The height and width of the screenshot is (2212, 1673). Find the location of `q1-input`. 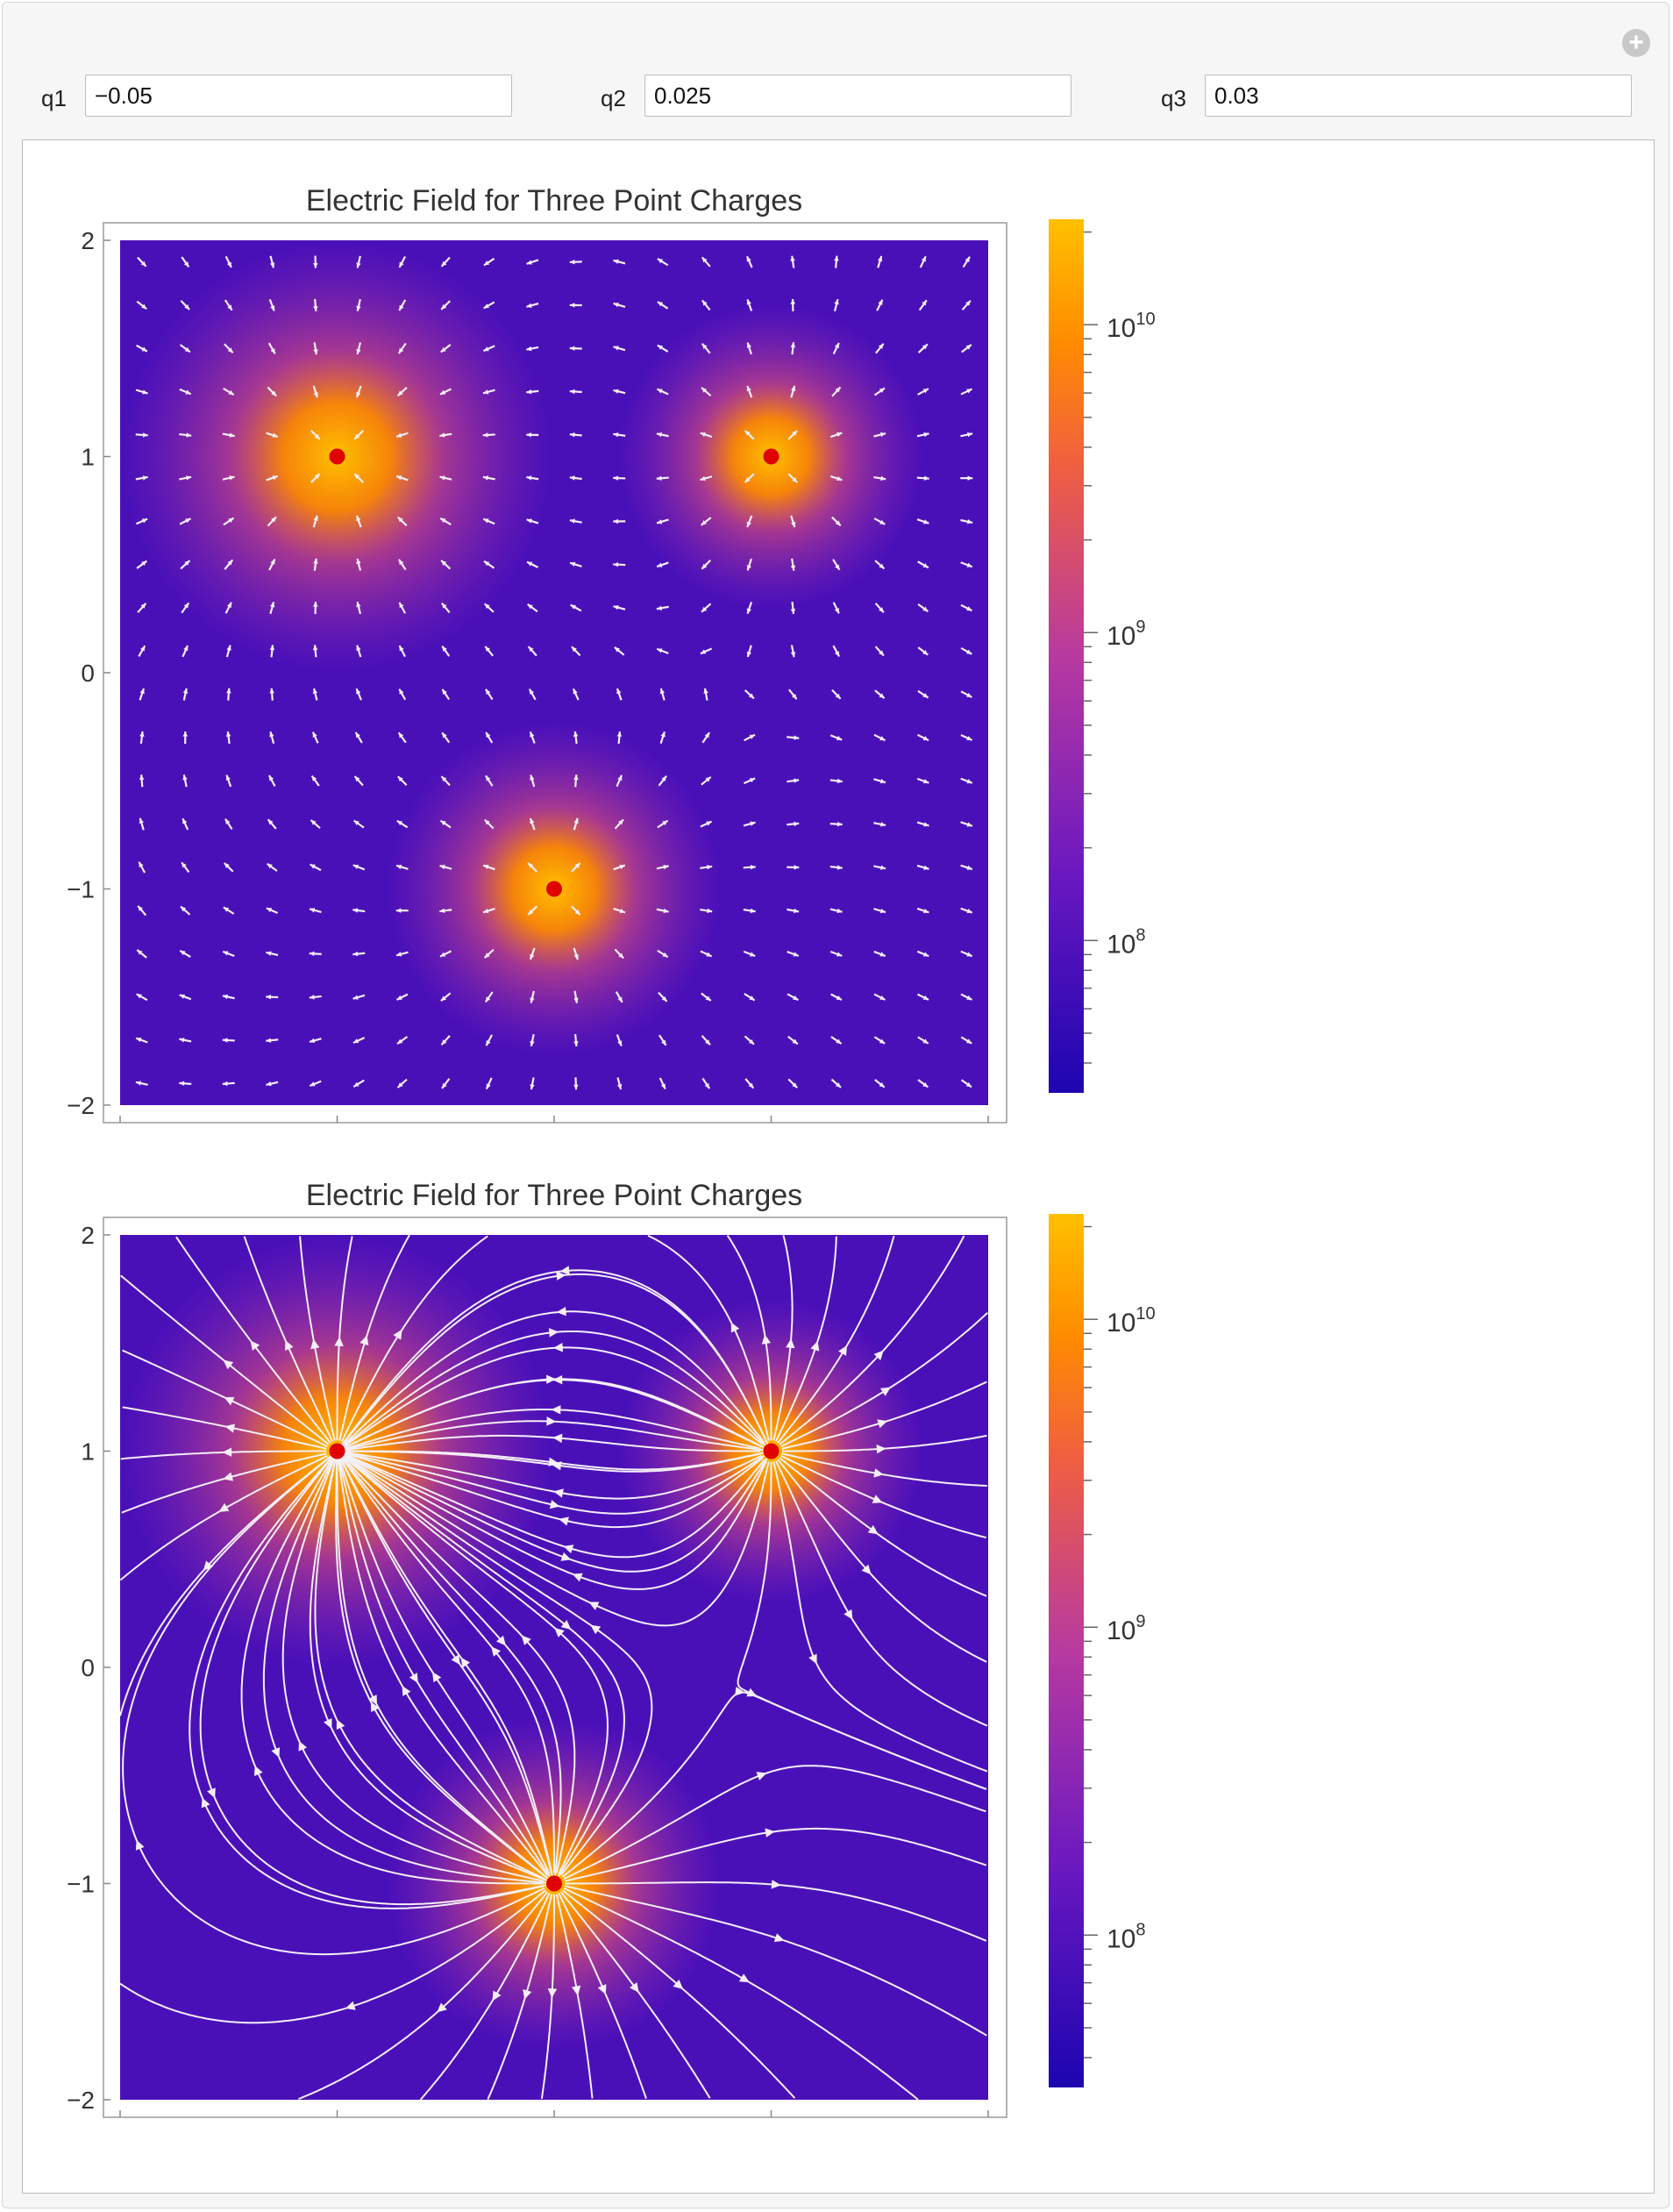

q1-input is located at coordinates (298, 96).